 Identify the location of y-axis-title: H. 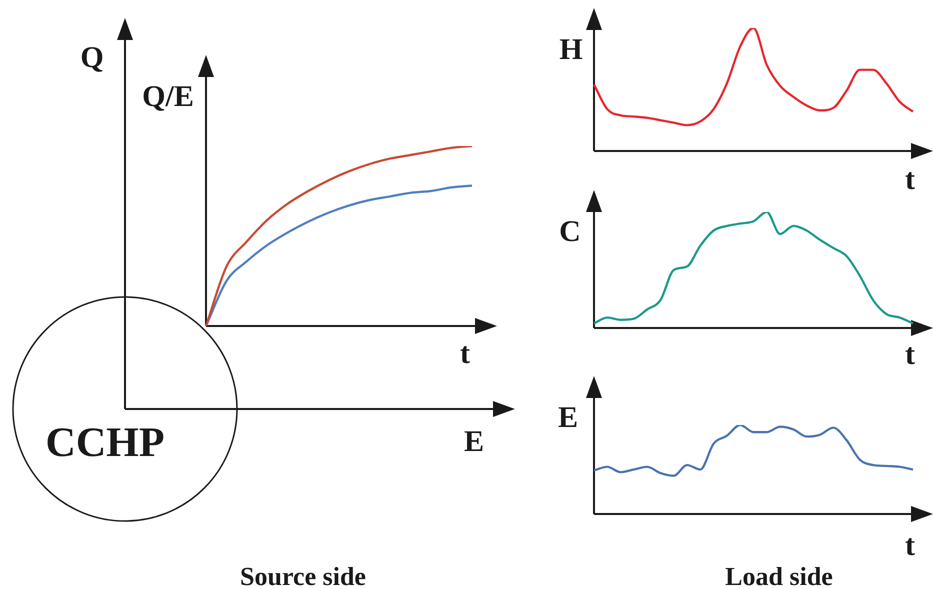
(571, 49).